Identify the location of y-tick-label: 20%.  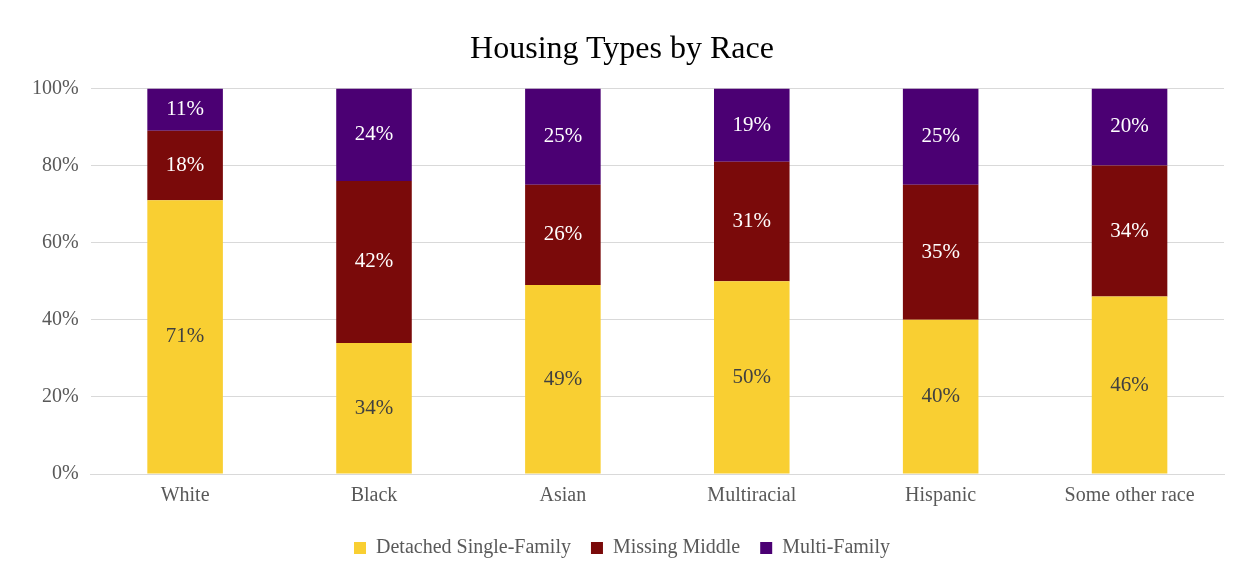
(60, 395).